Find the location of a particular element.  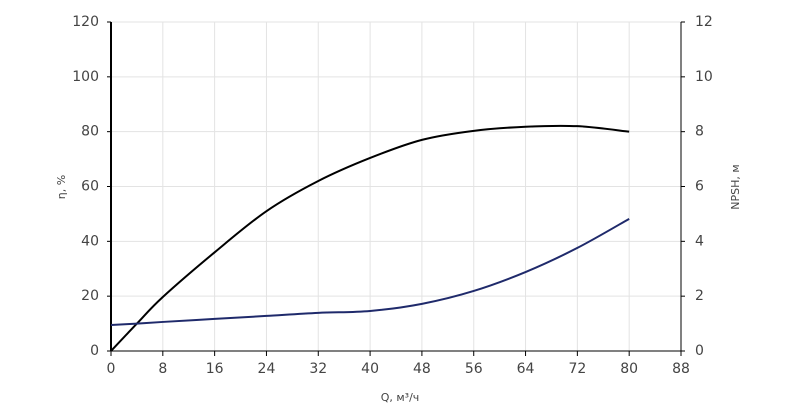

y2-tick-label: 2 is located at coordinates (699, 296).